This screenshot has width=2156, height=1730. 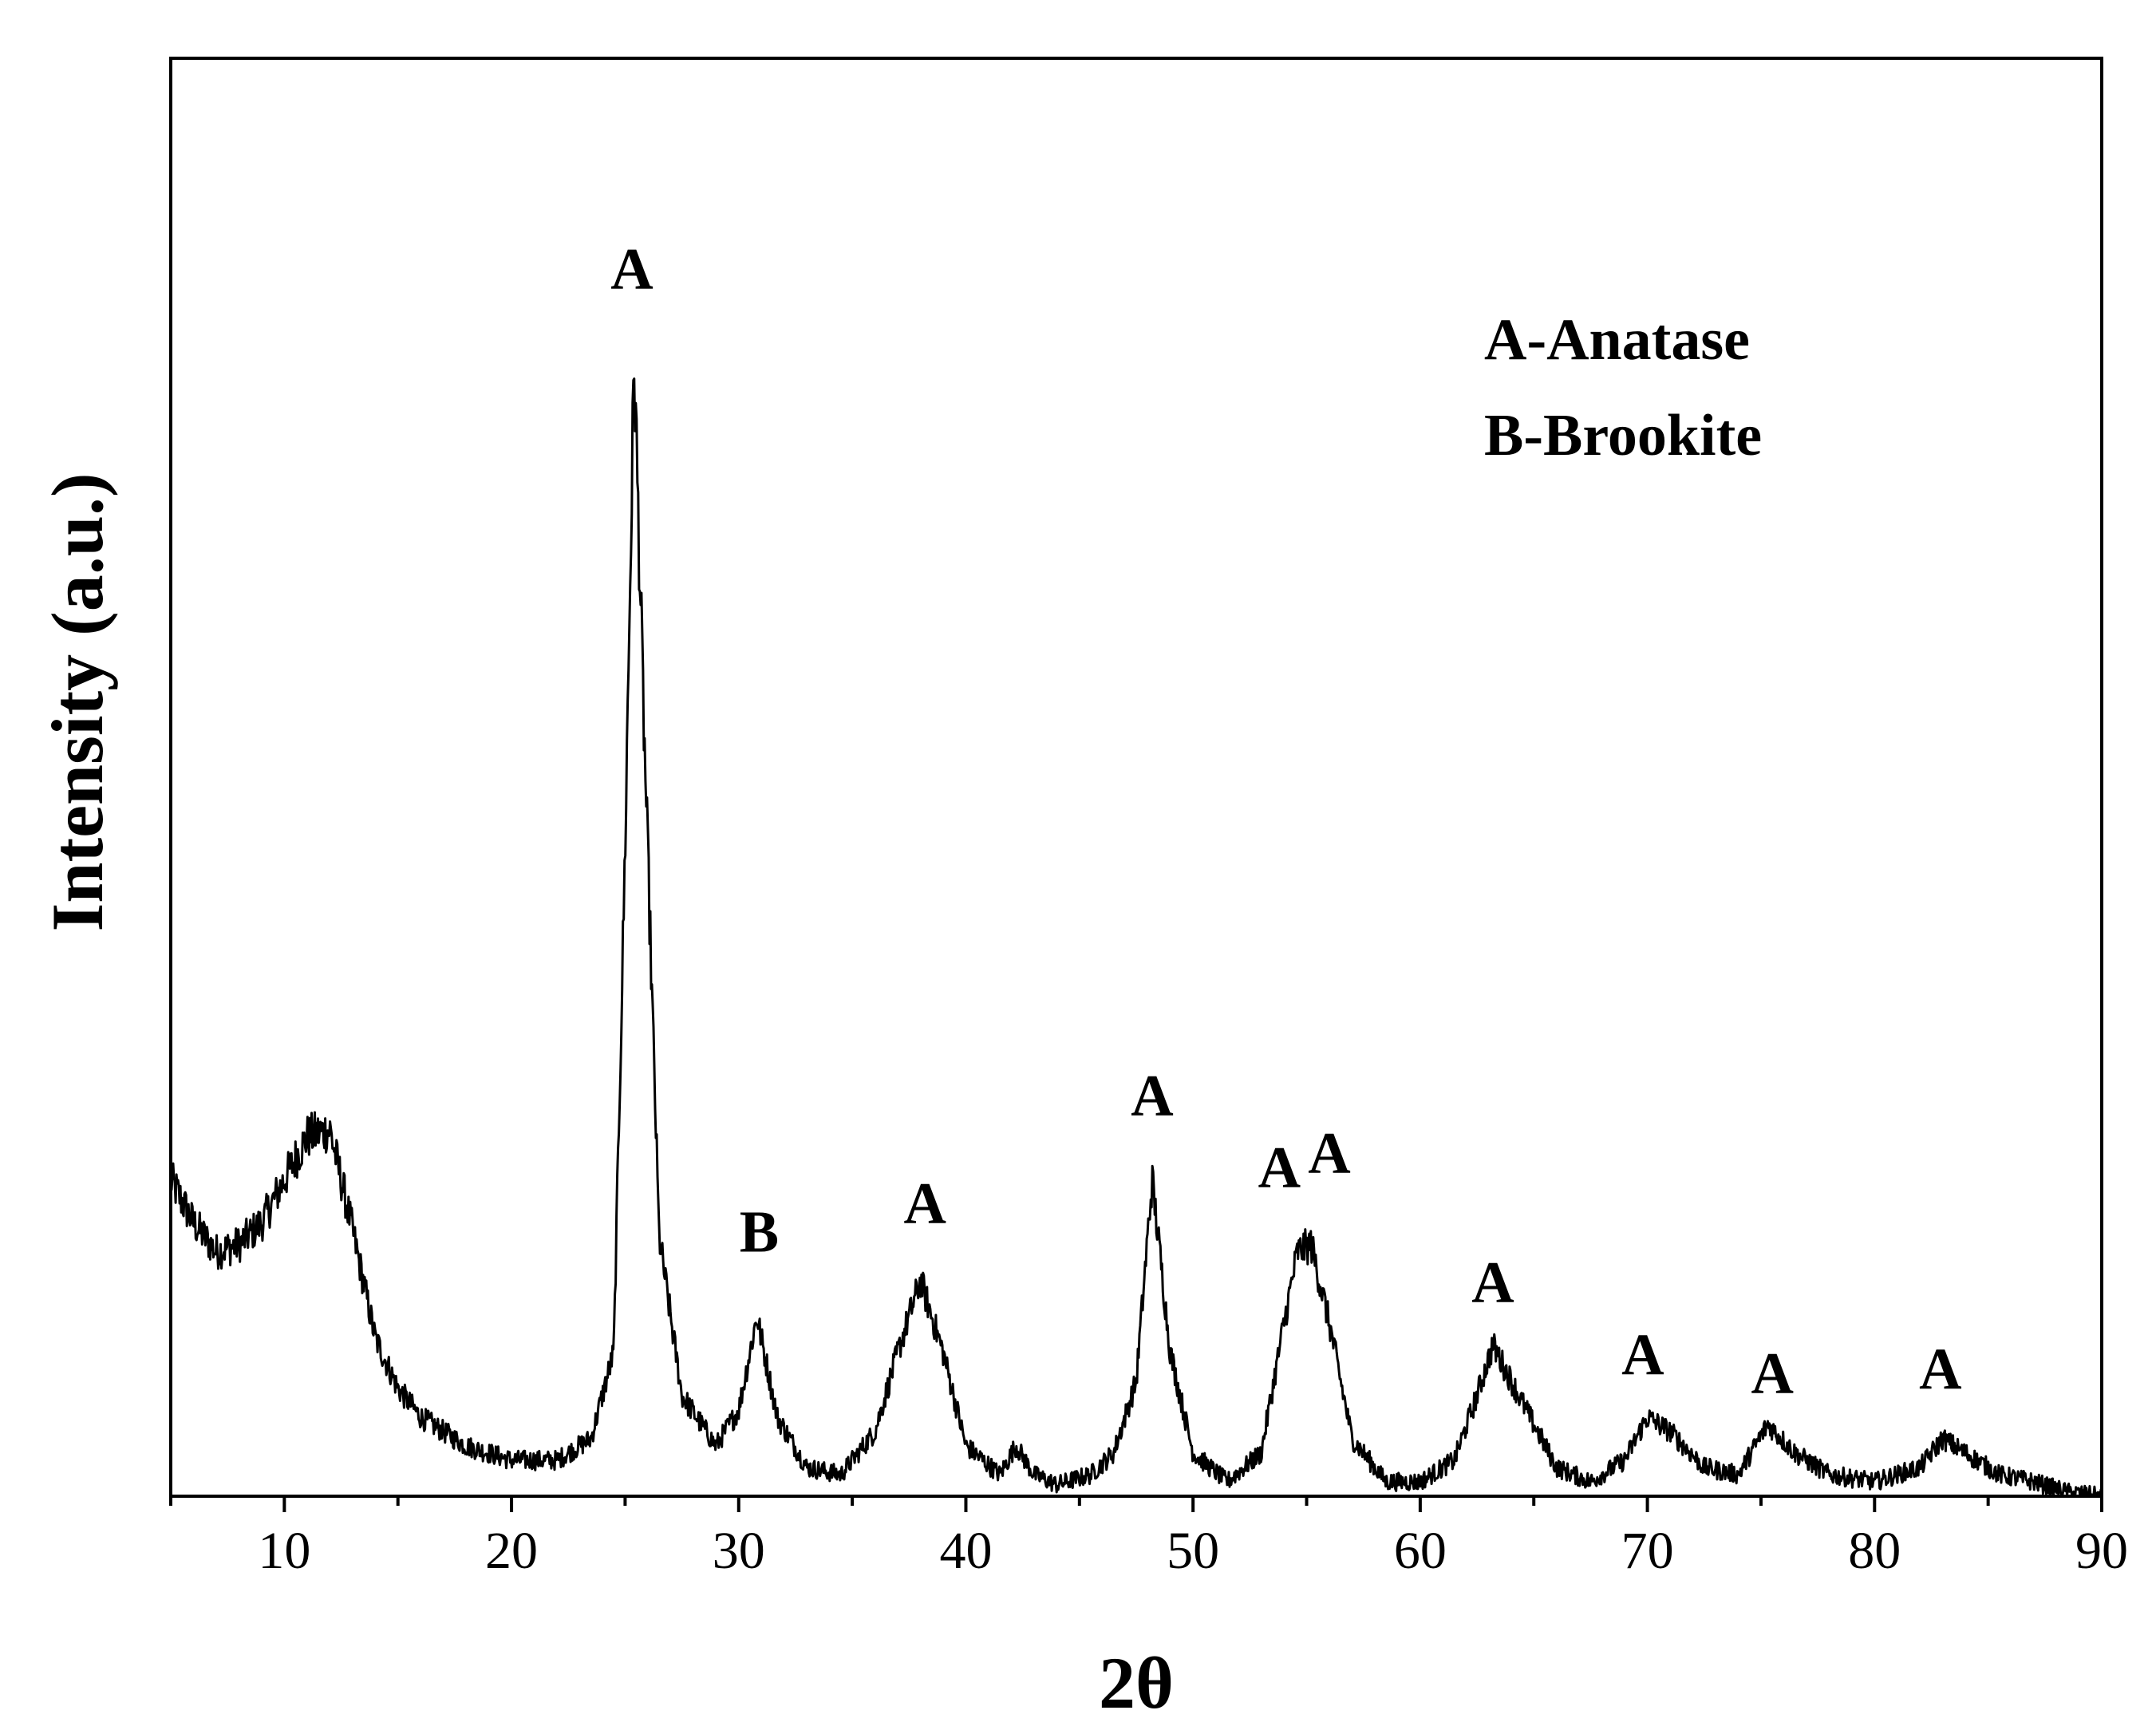 What do you see at coordinates (739, 1551) in the screenshot?
I see `x-tick-label: 30` at bounding box center [739, 1551].